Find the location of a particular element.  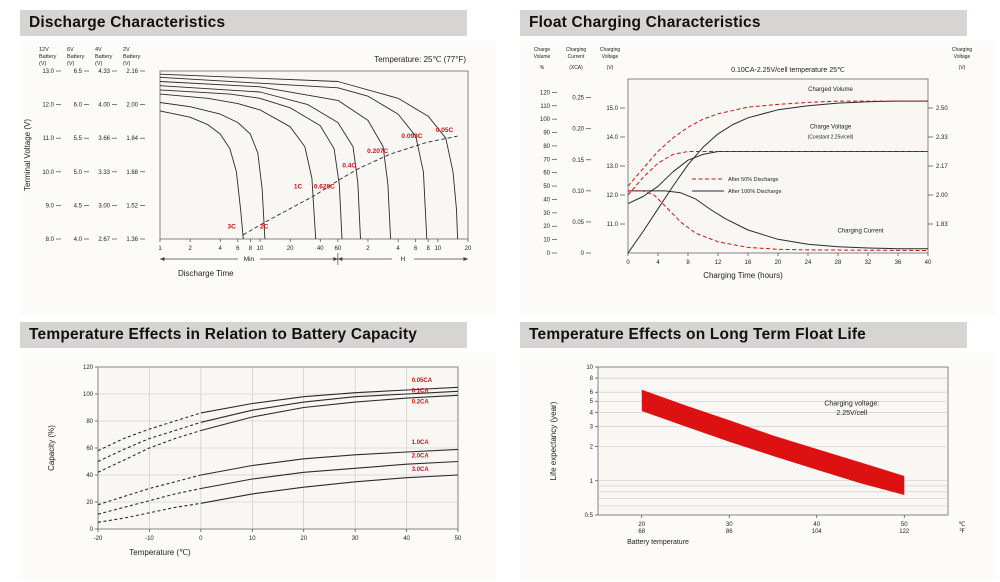

axis-unit: (V) is located at coordinates (962, 68).